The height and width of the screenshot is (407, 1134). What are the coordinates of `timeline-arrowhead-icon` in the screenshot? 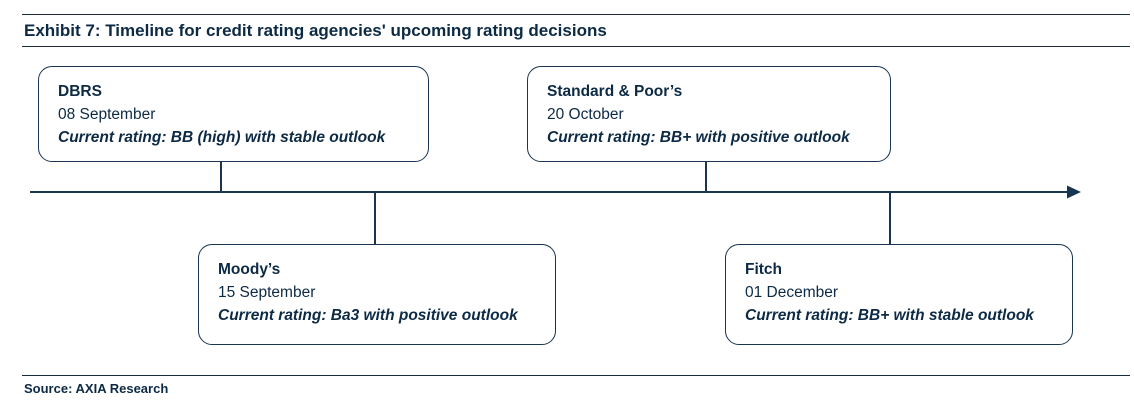 It's located at (1074, 192).